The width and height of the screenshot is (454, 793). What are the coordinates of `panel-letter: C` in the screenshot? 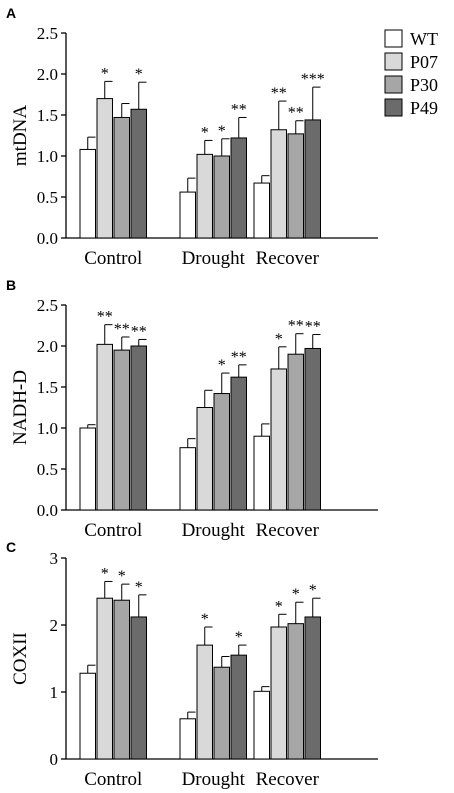 It's located at (11, 547).